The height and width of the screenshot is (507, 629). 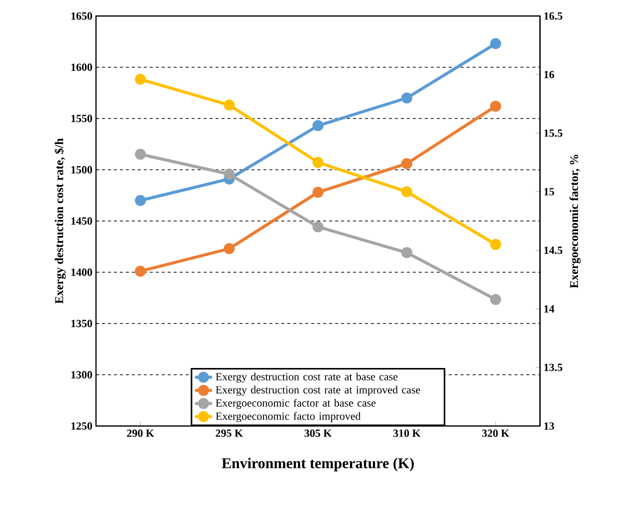 I want to click on y-tick-label: 1600, so click(x=81, y=67).